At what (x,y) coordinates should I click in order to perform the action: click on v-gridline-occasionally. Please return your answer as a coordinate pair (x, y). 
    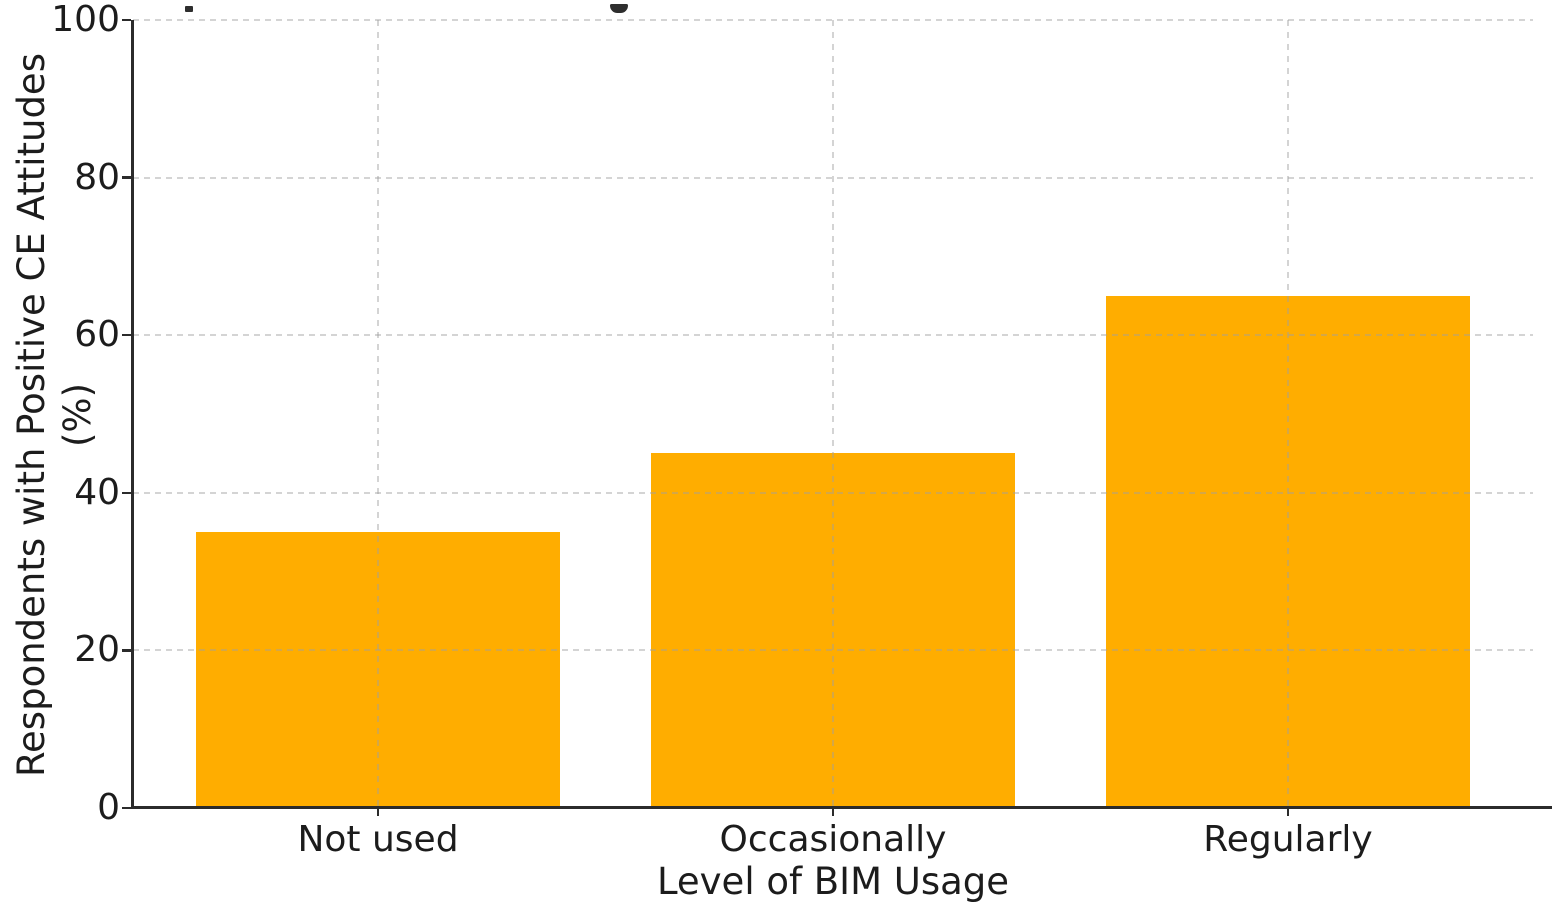
    Looking at the image, I should click on (833, 414).